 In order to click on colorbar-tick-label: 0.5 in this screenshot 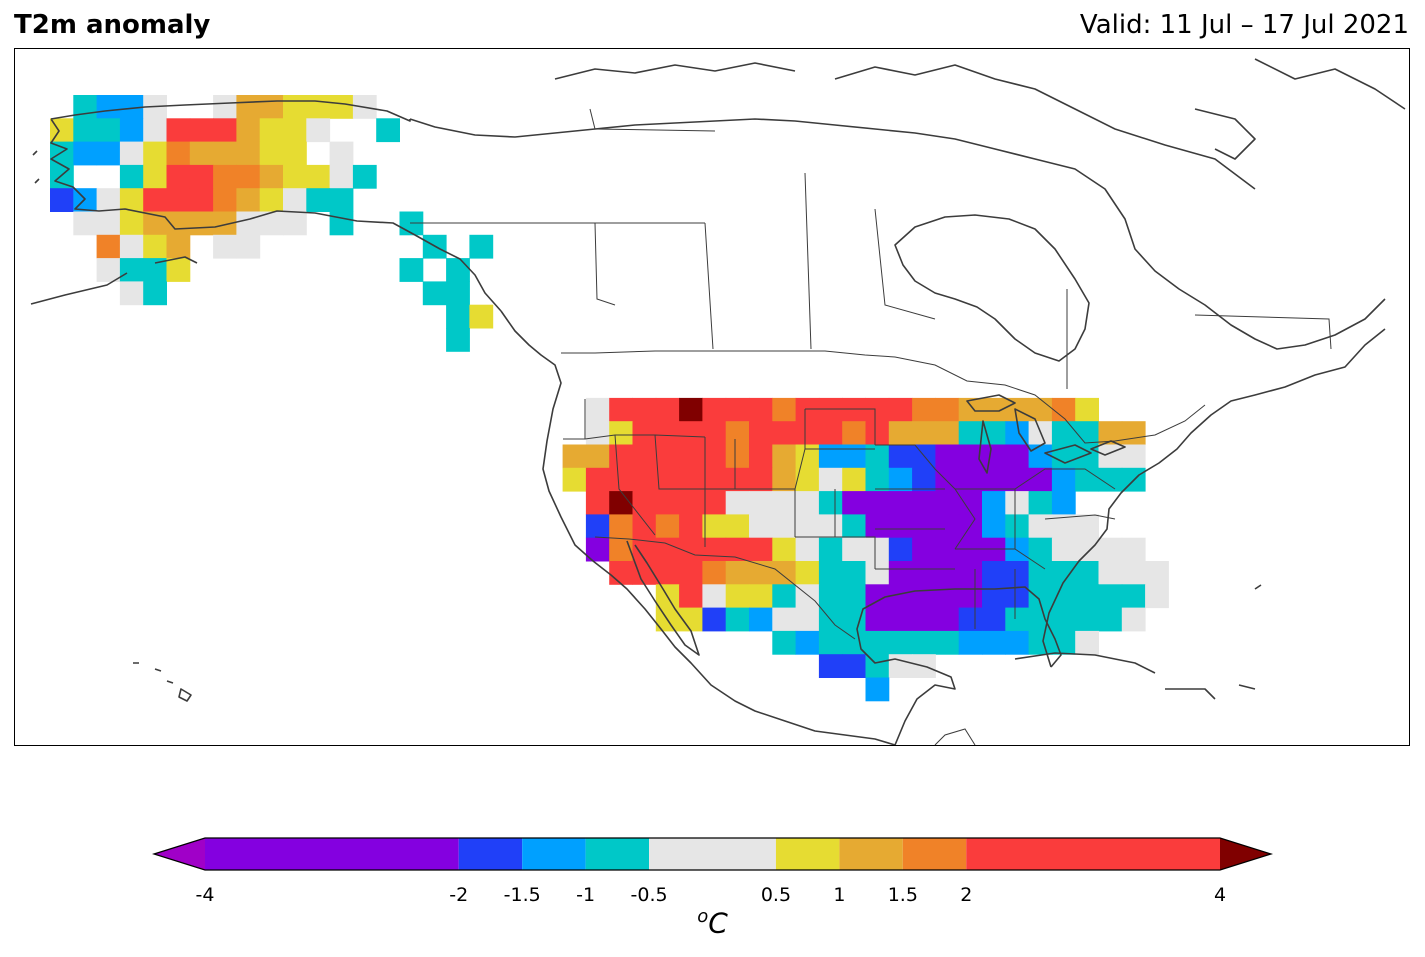, I will do `click(776, 895)`.